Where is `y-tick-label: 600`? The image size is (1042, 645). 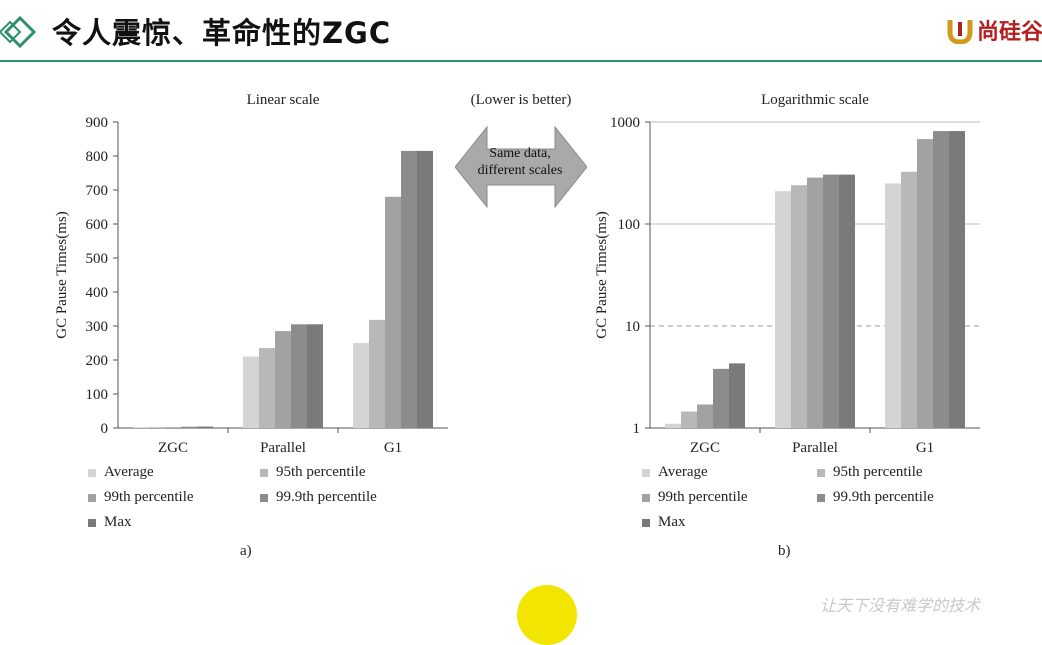 y-tick-label: 600 is located at coordinates (97, 225).